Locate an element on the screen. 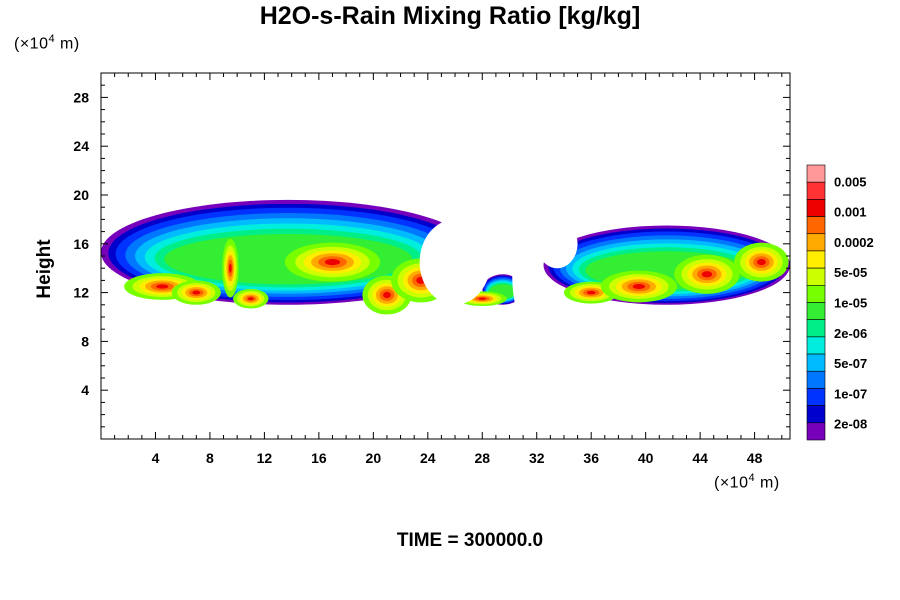 The image size is (900, 600). y-tick-label: 8 is located at coordinates (85, 341).